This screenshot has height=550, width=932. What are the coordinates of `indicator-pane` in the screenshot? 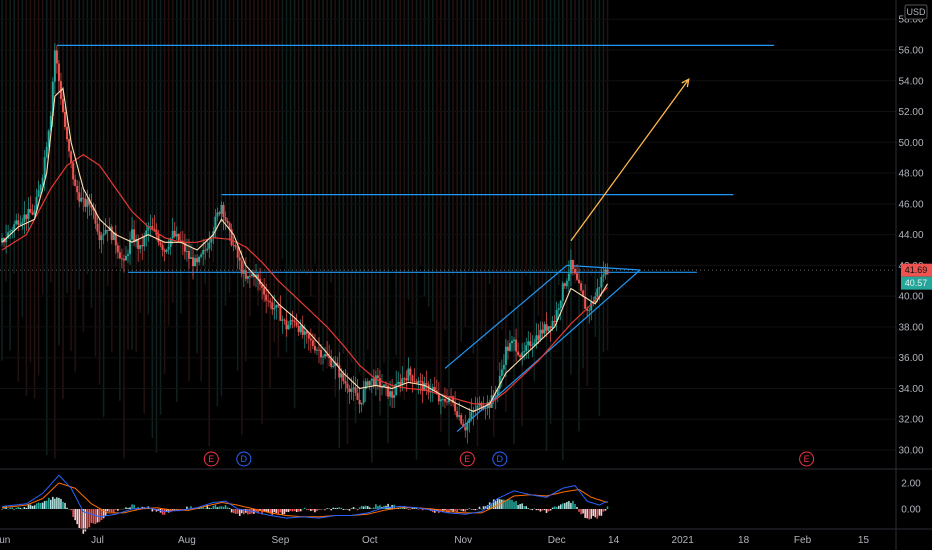 It's located at (305, 504).